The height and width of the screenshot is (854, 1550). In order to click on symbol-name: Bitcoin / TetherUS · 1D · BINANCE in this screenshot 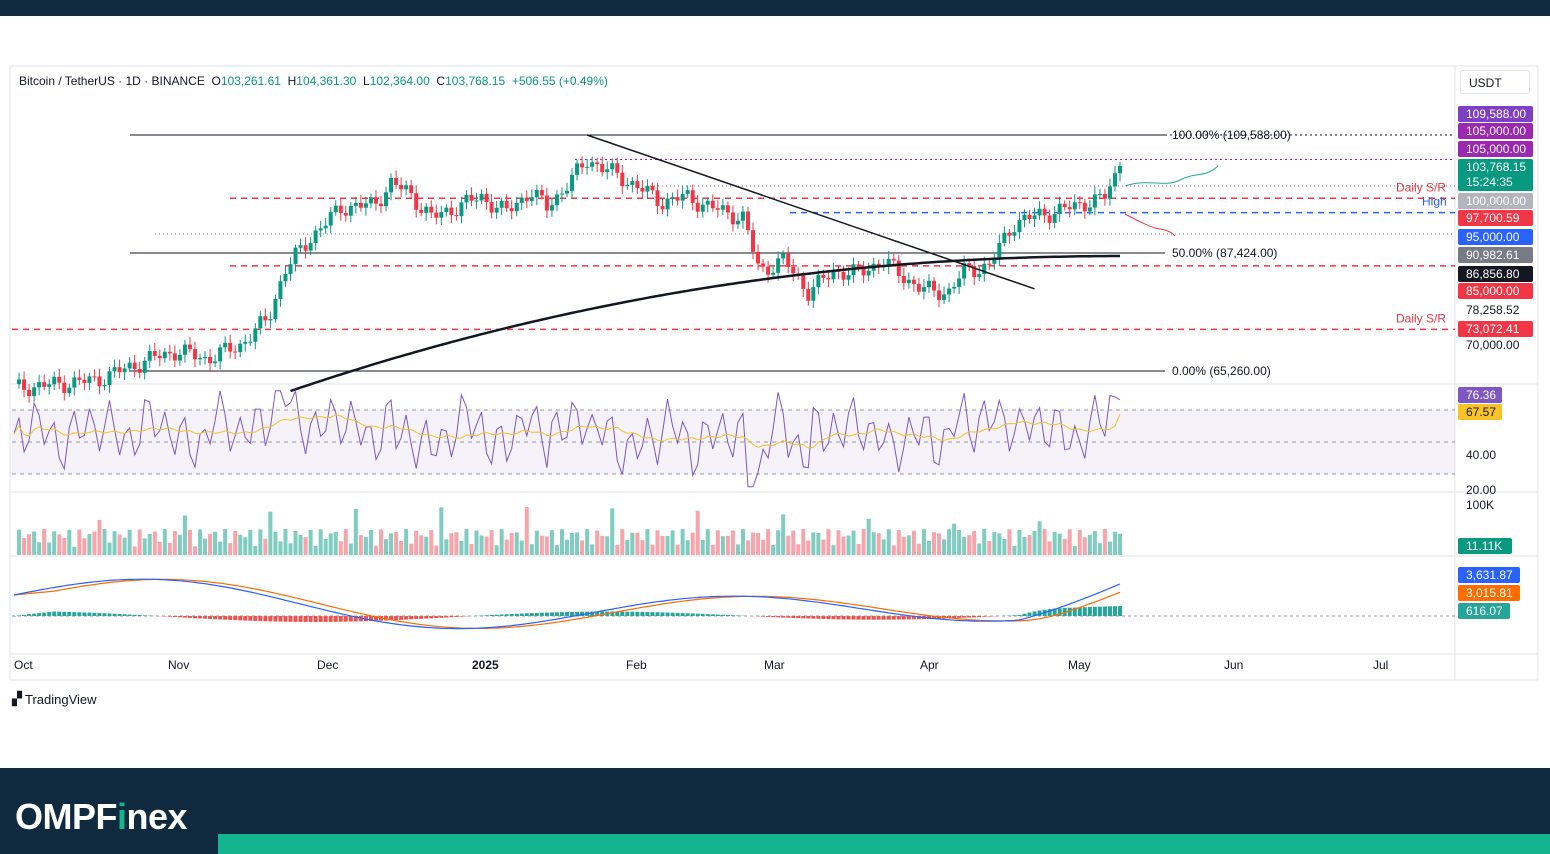, I will do `click(112, 81)`.